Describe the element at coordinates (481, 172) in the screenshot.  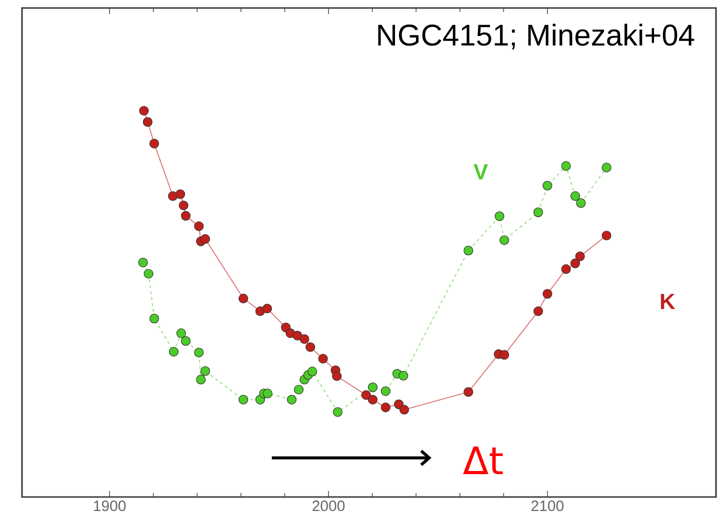
I see `series-label: V` at that location.